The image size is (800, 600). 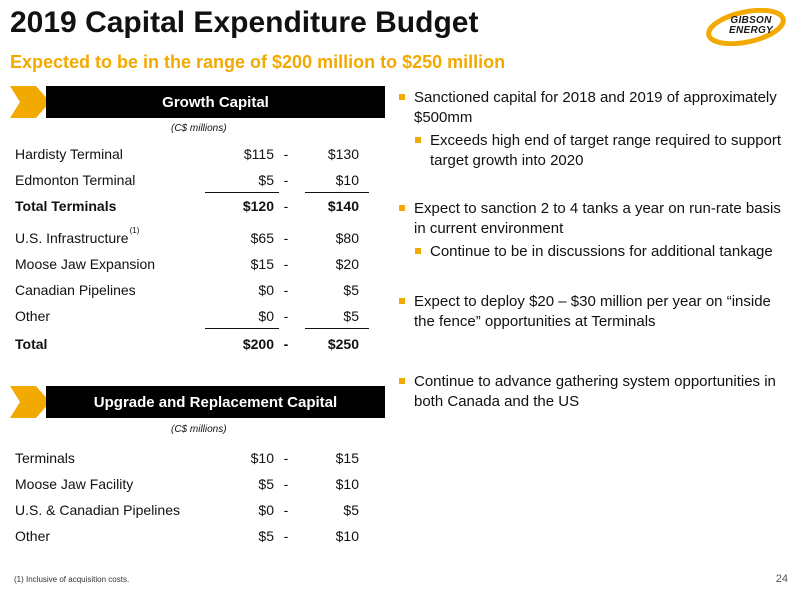 I want to click on row-label: Moose Jaw Facility, so click(x=74, y=484).